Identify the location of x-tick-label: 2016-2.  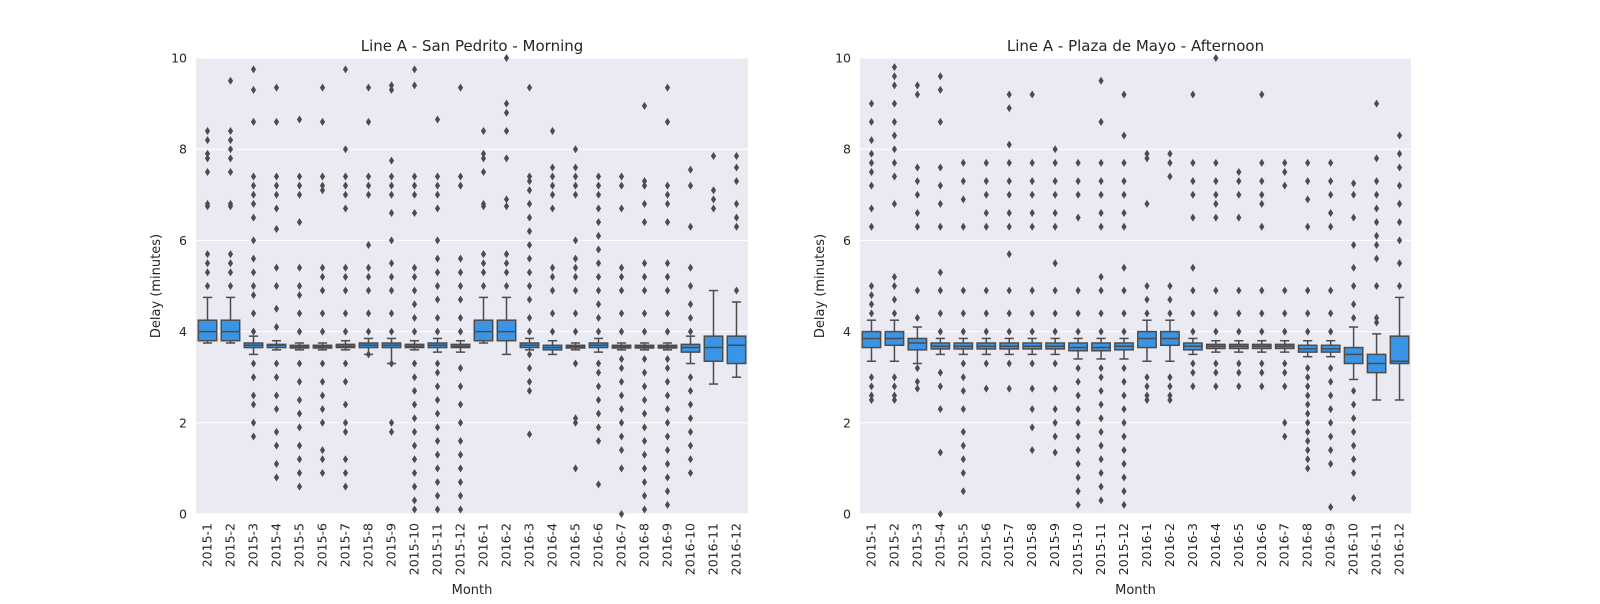
(1169, 545).